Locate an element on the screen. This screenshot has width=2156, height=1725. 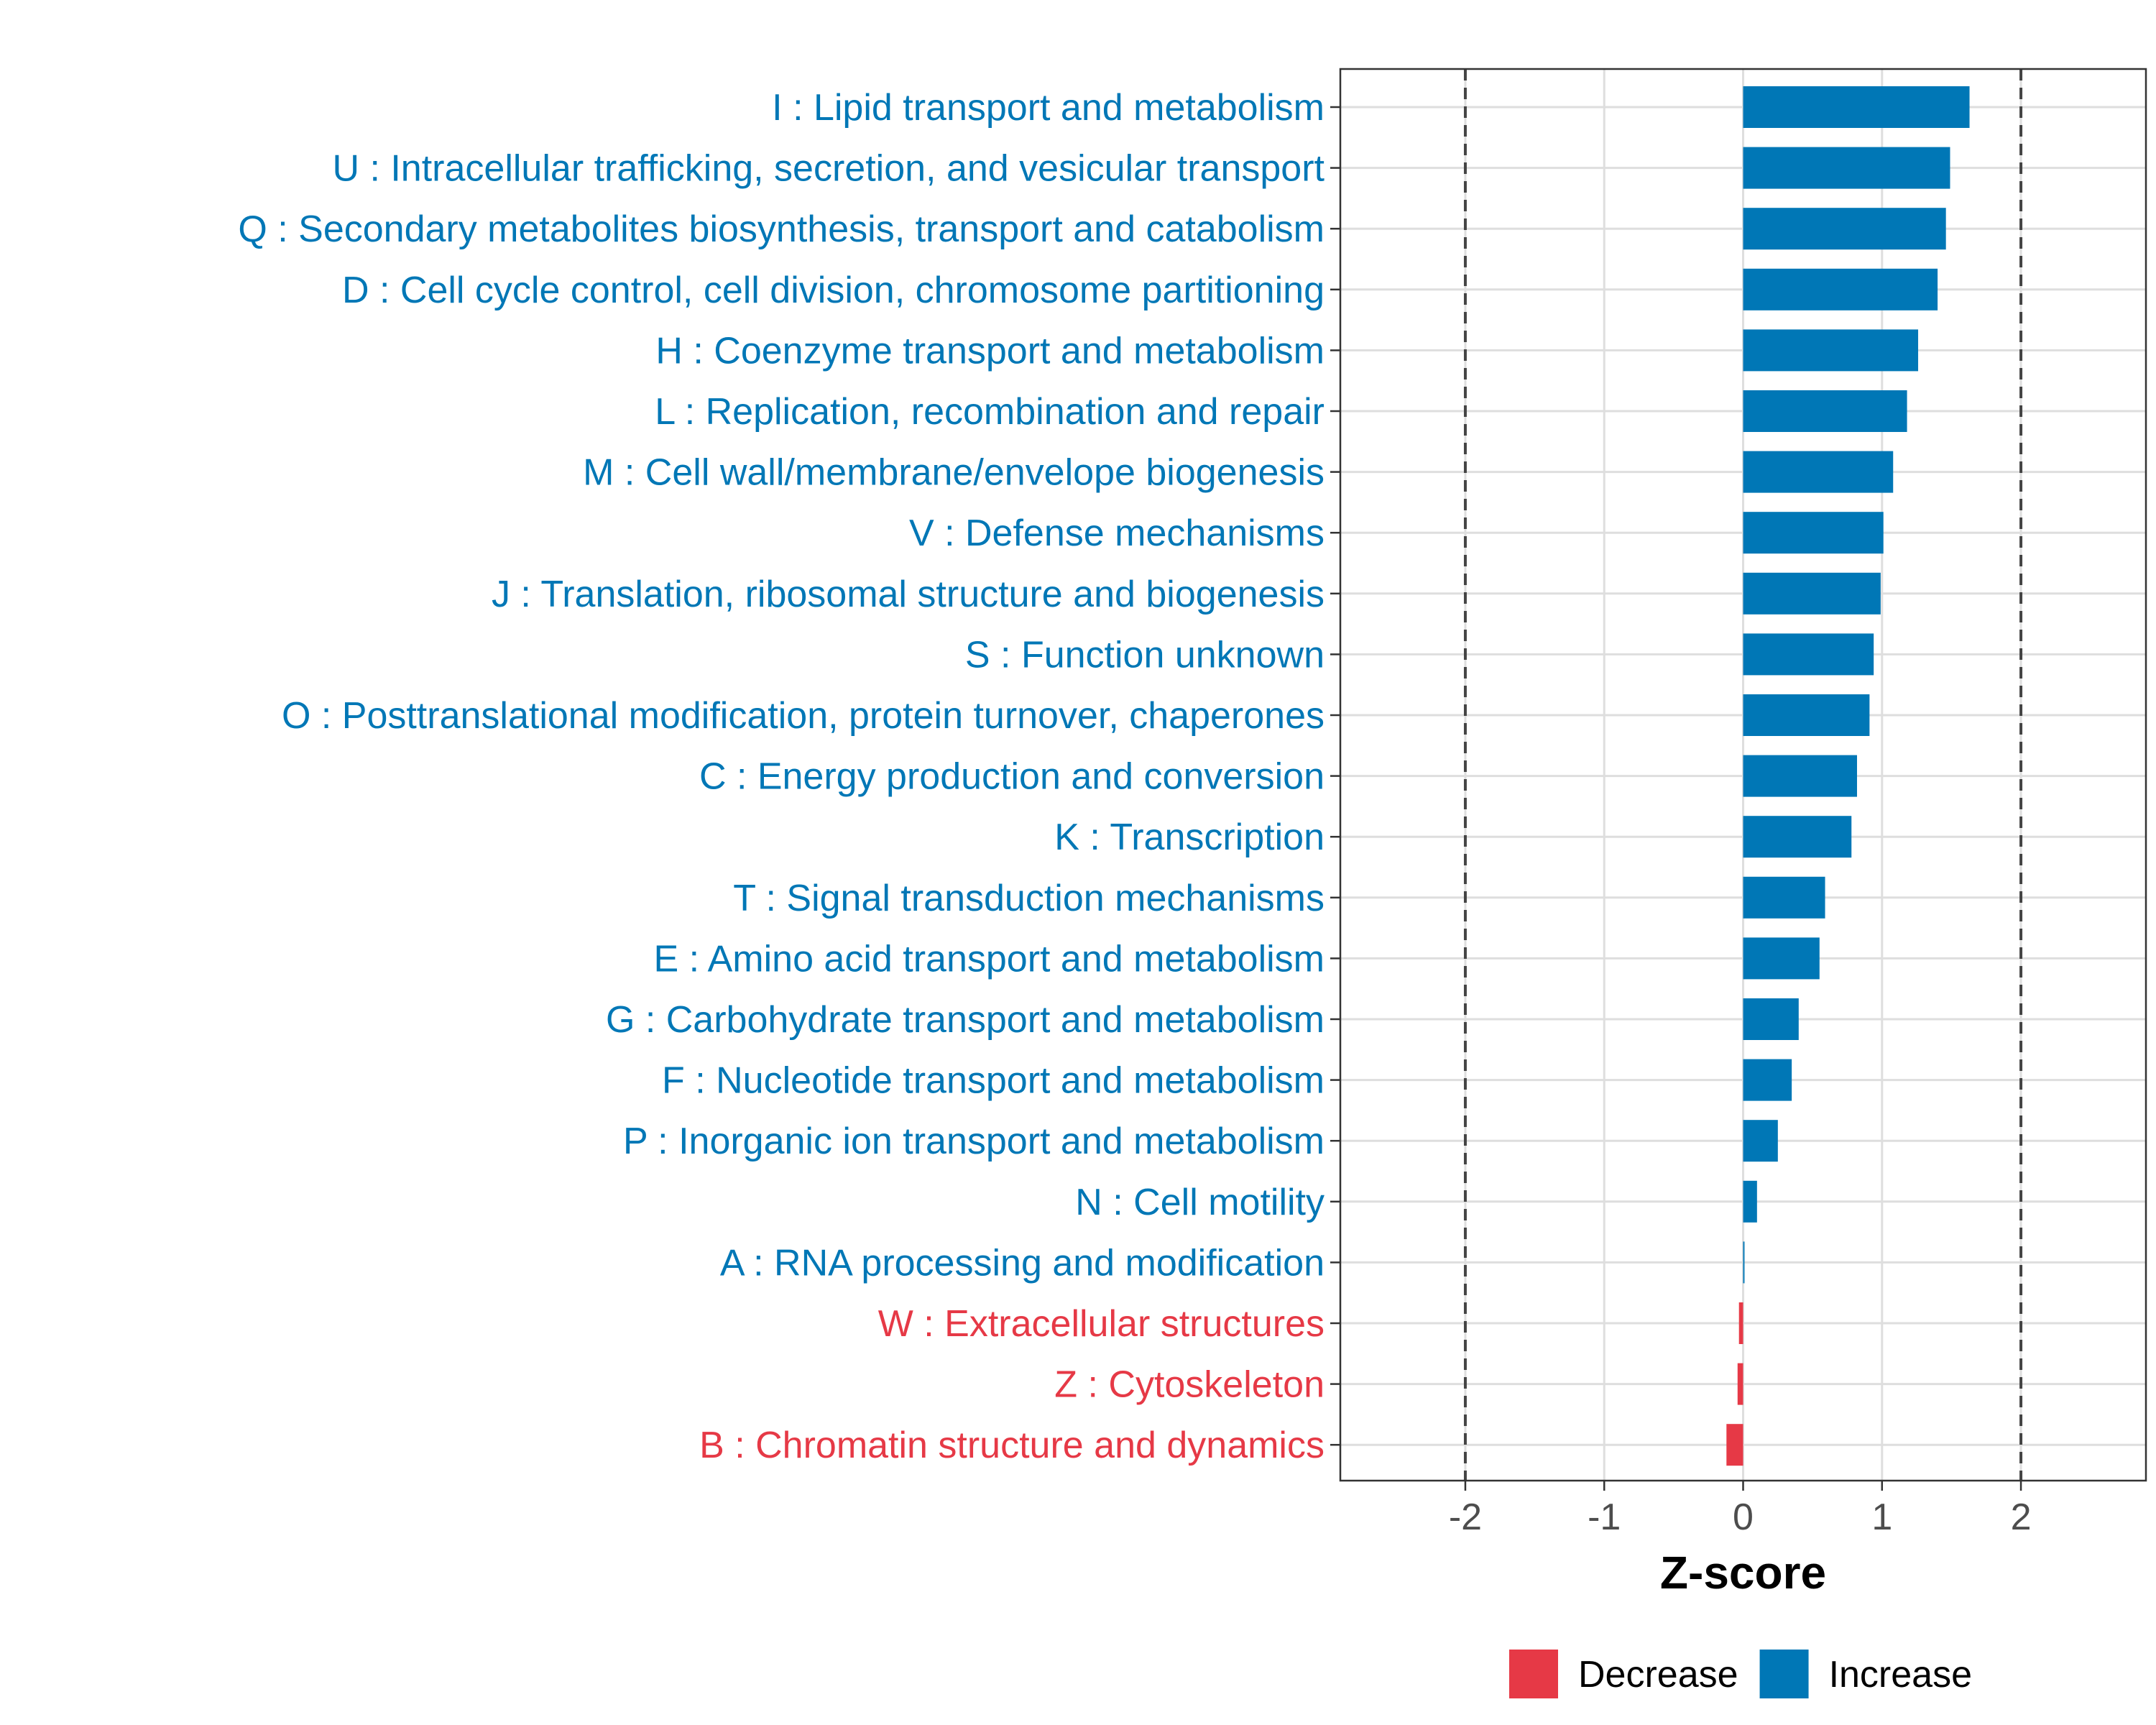
x-tick-label: 2 is located at coordinates (2022, 1517).